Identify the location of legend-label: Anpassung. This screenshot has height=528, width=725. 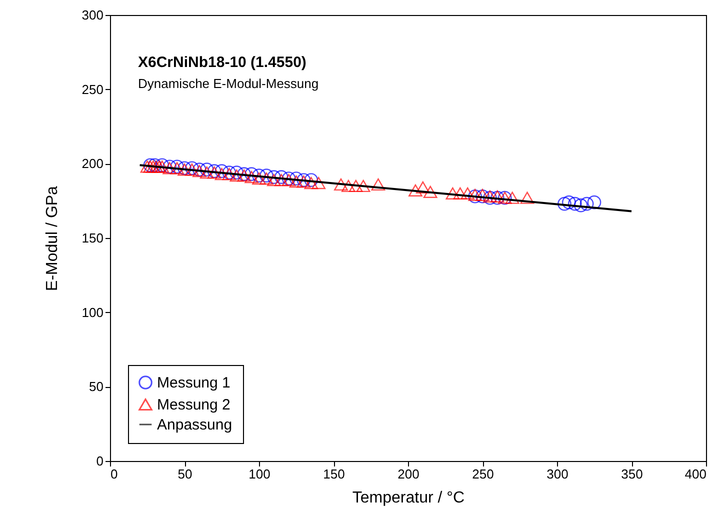
(194, 425).